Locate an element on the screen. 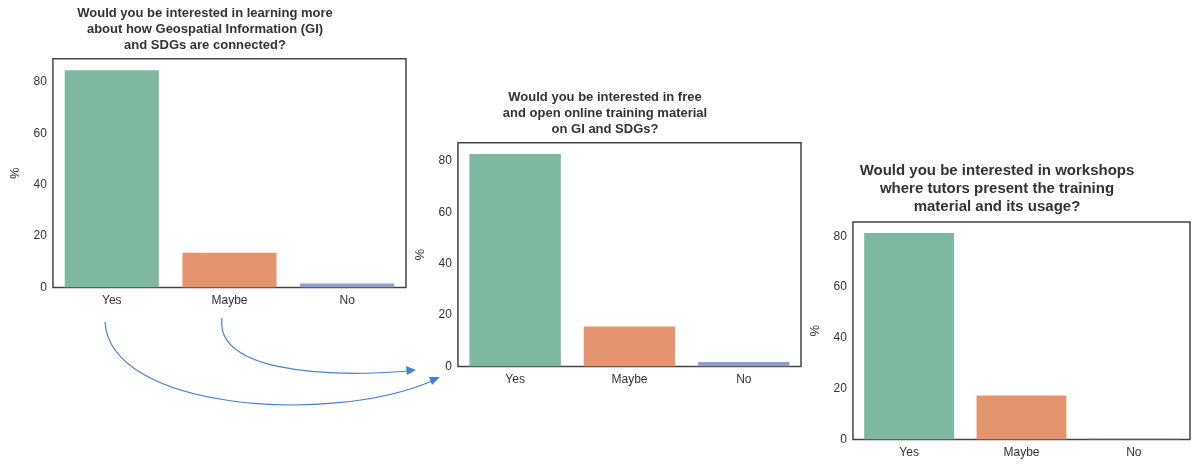  chart-title: Would you be interested in workshops where tutors present the training material and its usage? is located at coordinates (997, 188).